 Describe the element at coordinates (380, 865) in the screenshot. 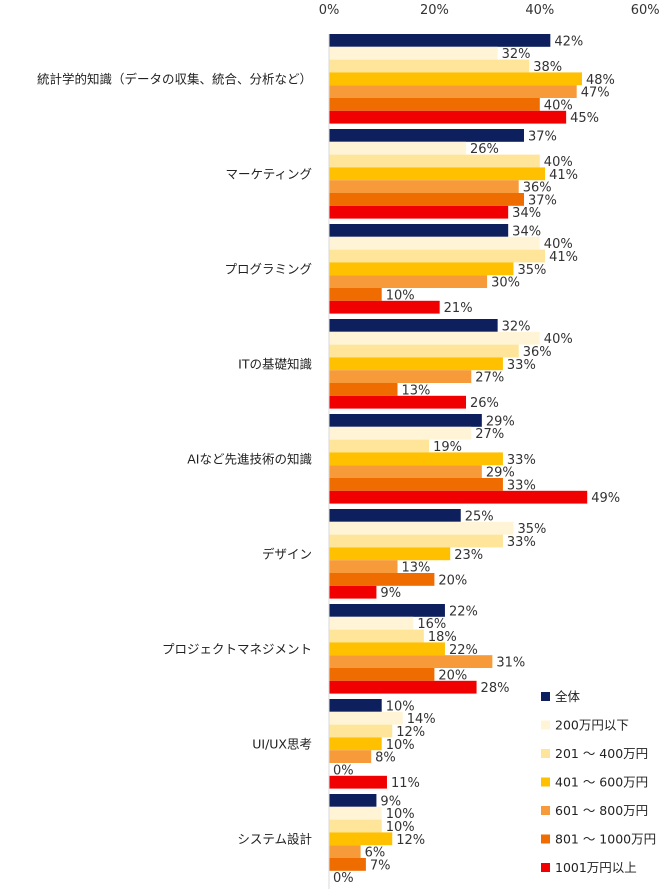

I see `value-label: 7%` at that location.